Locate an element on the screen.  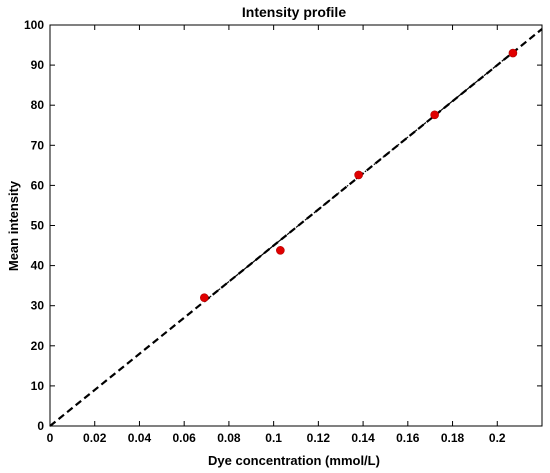
chart-title: Intensity profile is located at coordinates (294, 12).